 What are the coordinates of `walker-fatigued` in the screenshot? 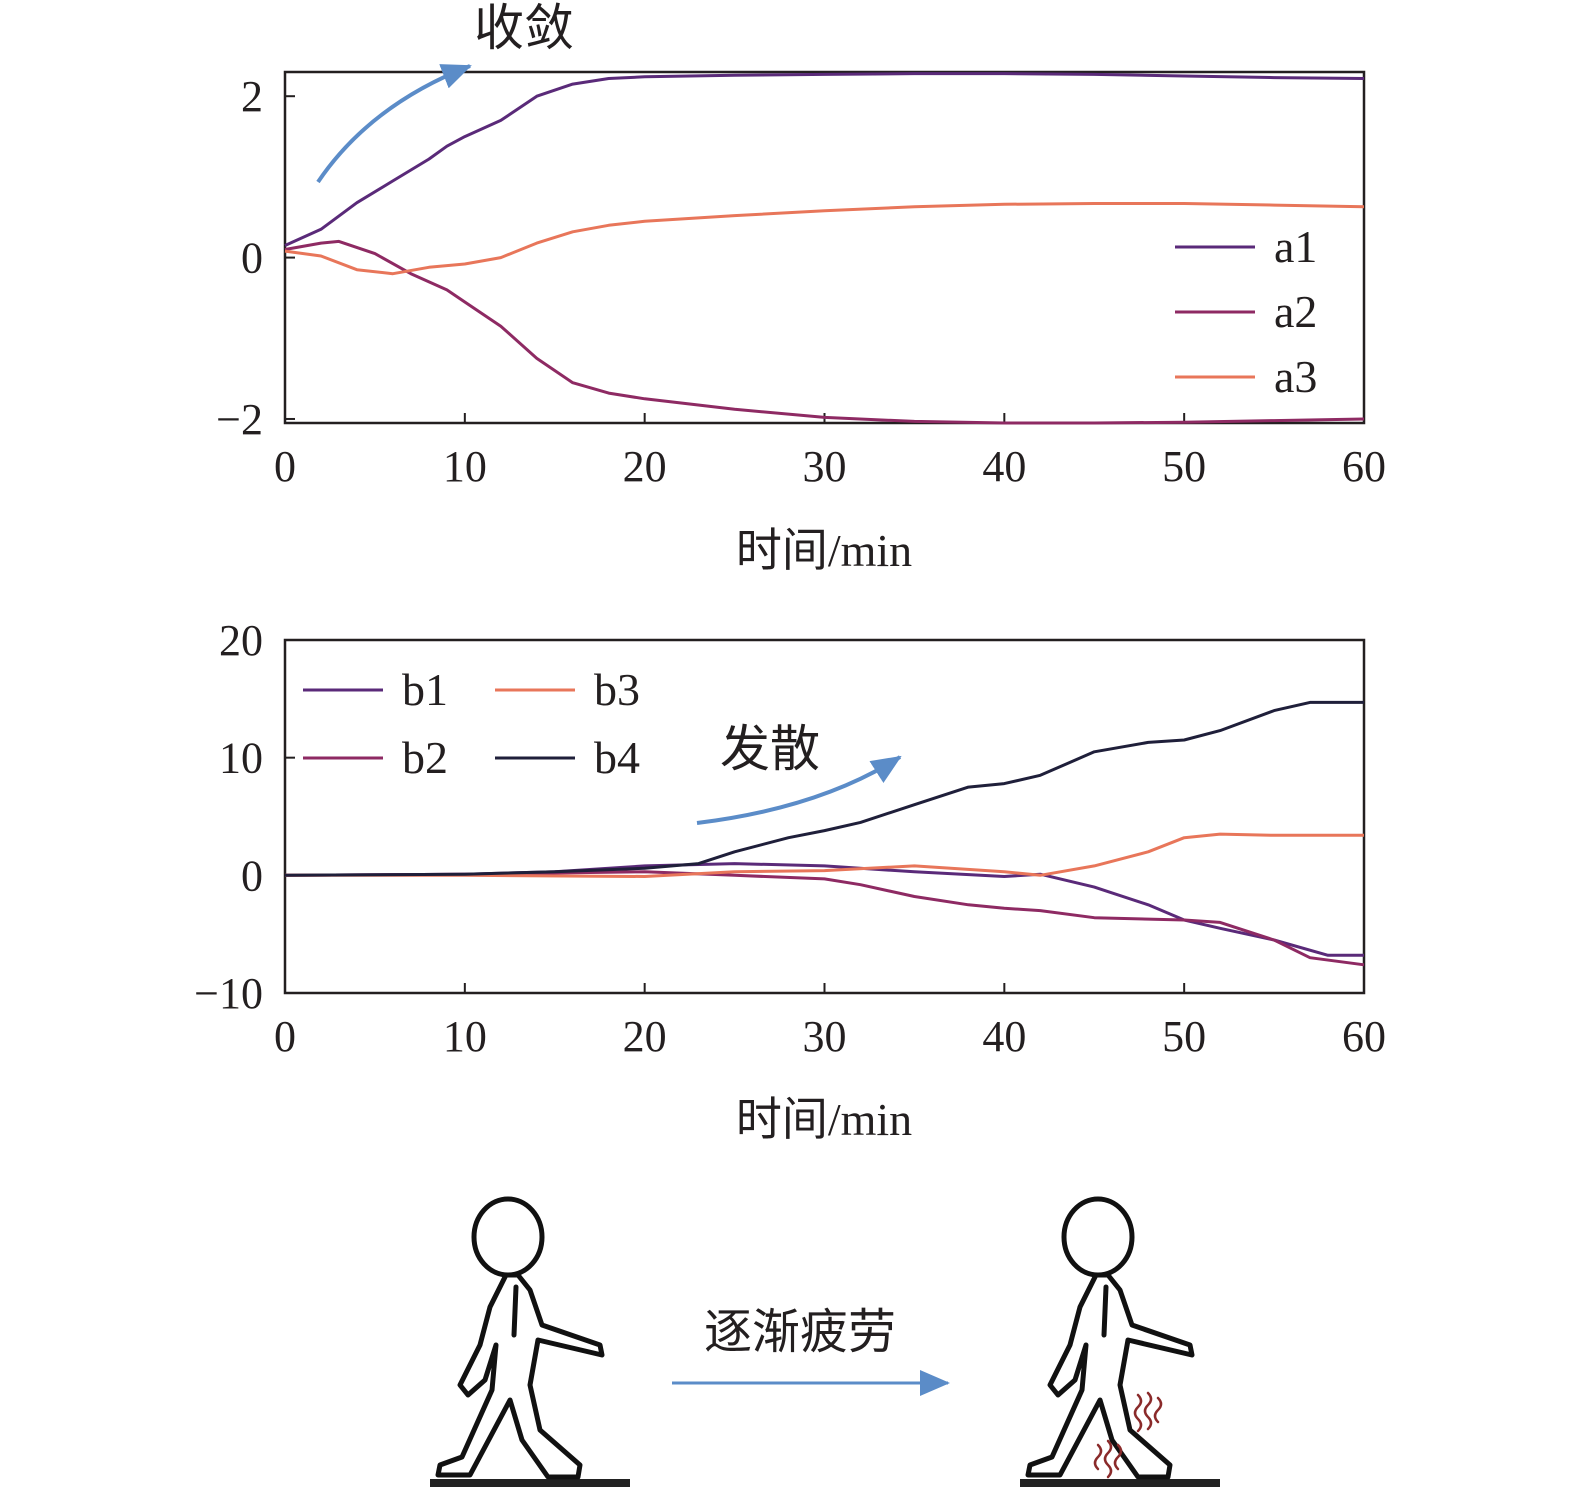 It's located at (1120, 1341).